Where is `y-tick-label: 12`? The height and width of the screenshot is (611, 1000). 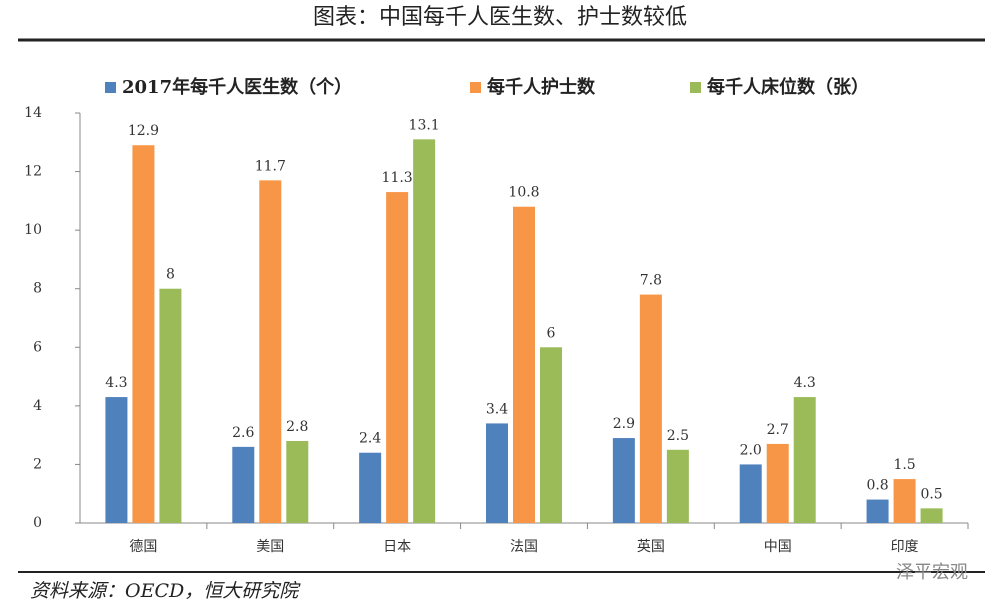
y-tick-label: 12 is located at coordinates (33, 172).